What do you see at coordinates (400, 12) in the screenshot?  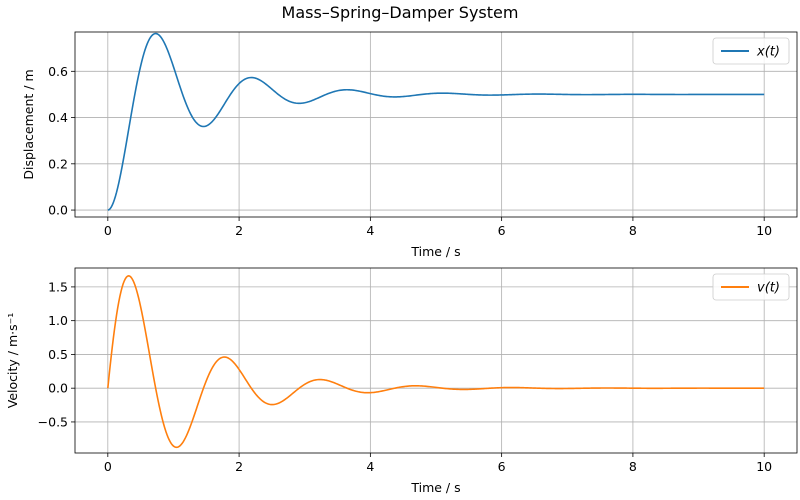 I see `figure-title: Mass–Spring–Damper System` at bounding box center [400, 12].